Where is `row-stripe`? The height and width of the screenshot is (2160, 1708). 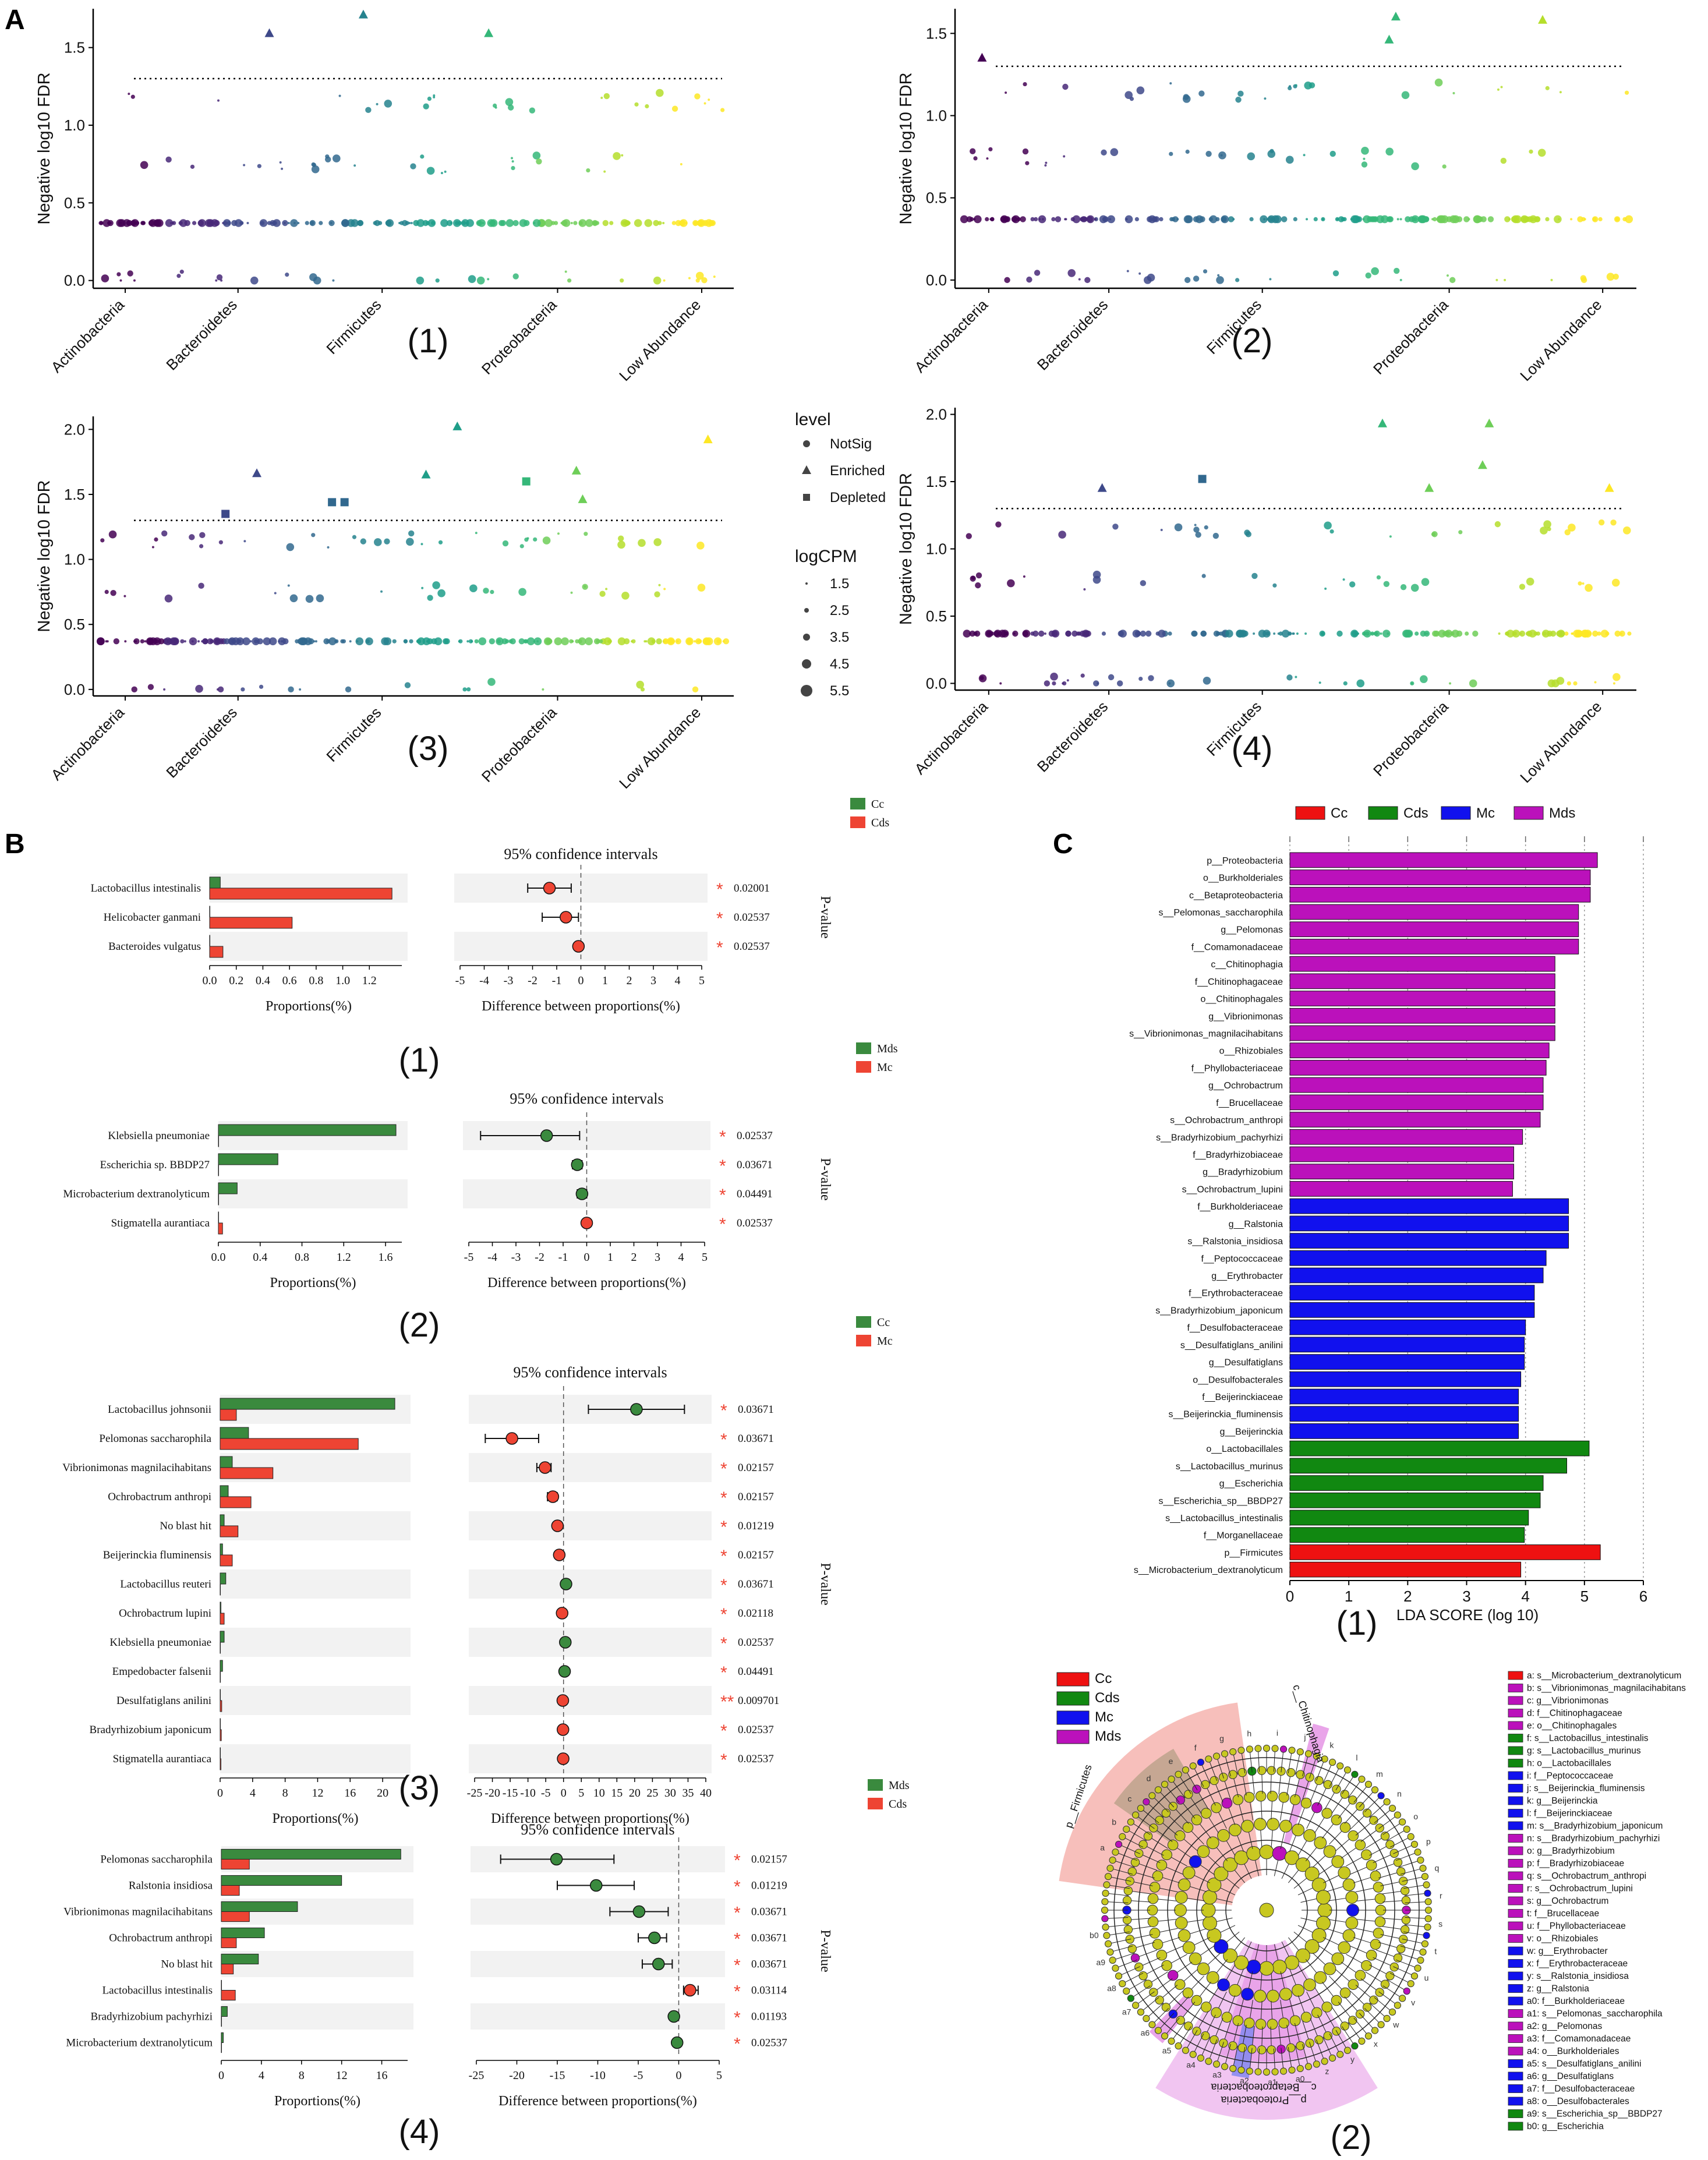
row-stripe is located at coordinates (590, 1526).